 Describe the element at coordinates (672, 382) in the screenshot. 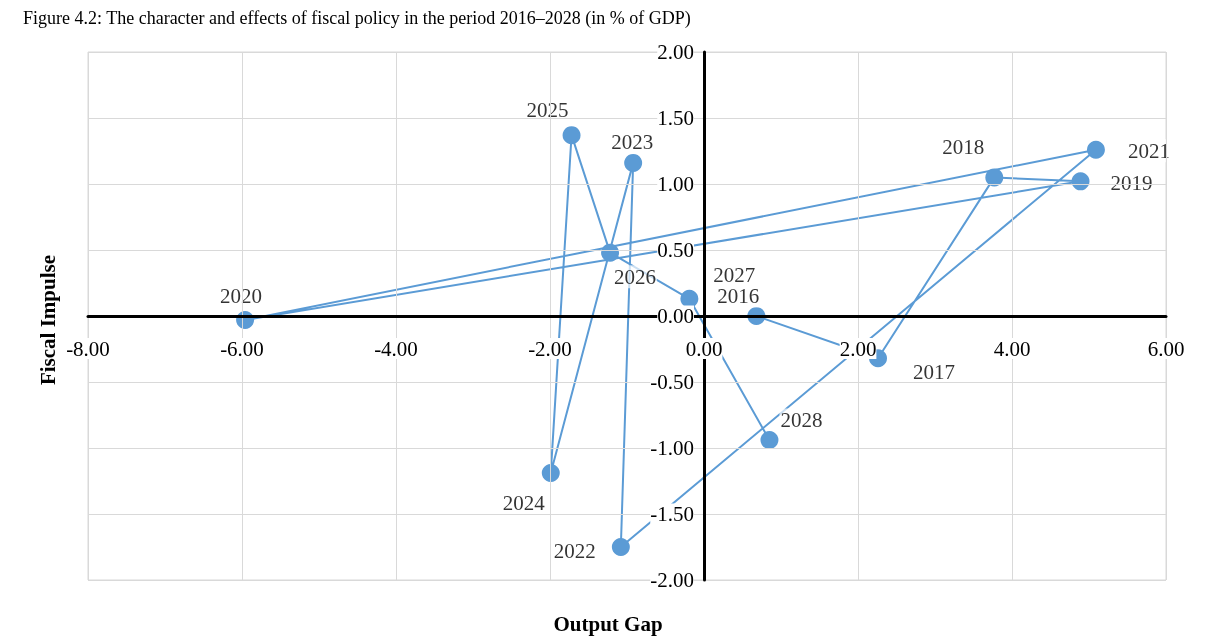

I see `y-tick-label: -0.50` at that location.